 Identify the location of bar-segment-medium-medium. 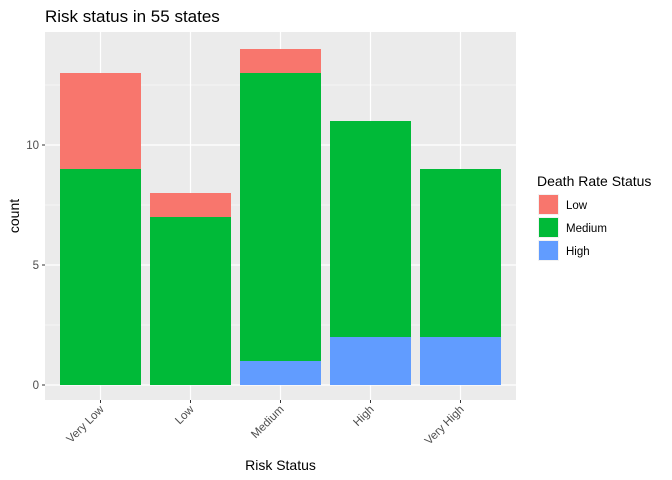
(280, 217).